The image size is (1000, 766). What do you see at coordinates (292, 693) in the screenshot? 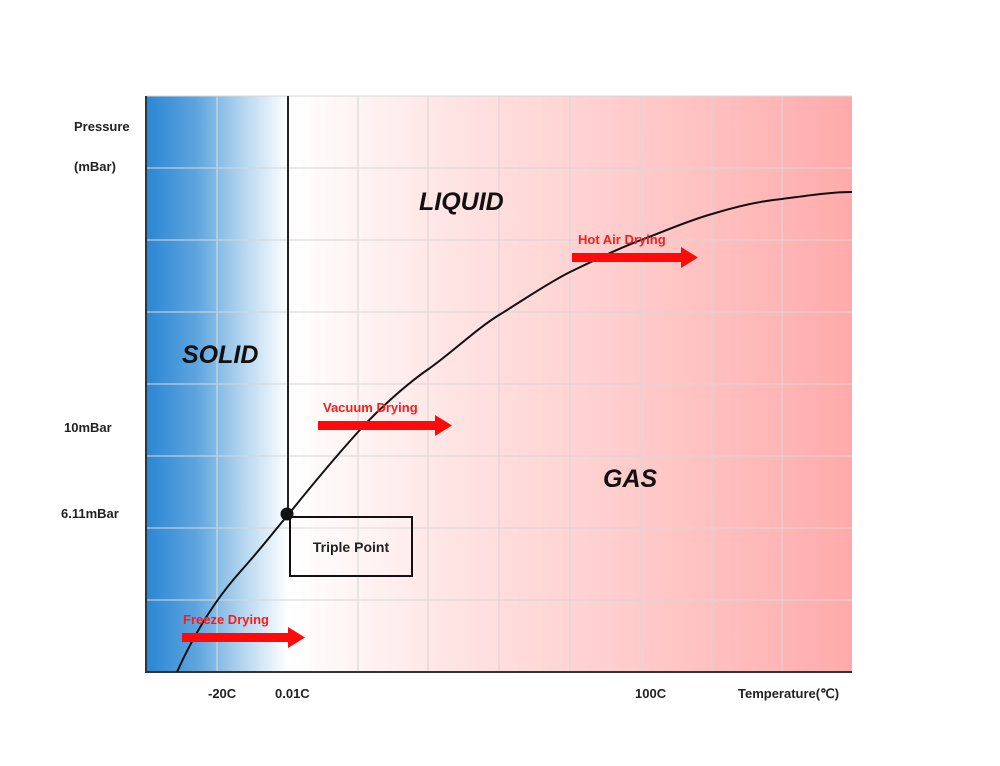
I see `x-tick-001c: 0.01C` at bounding box center [292, 693].